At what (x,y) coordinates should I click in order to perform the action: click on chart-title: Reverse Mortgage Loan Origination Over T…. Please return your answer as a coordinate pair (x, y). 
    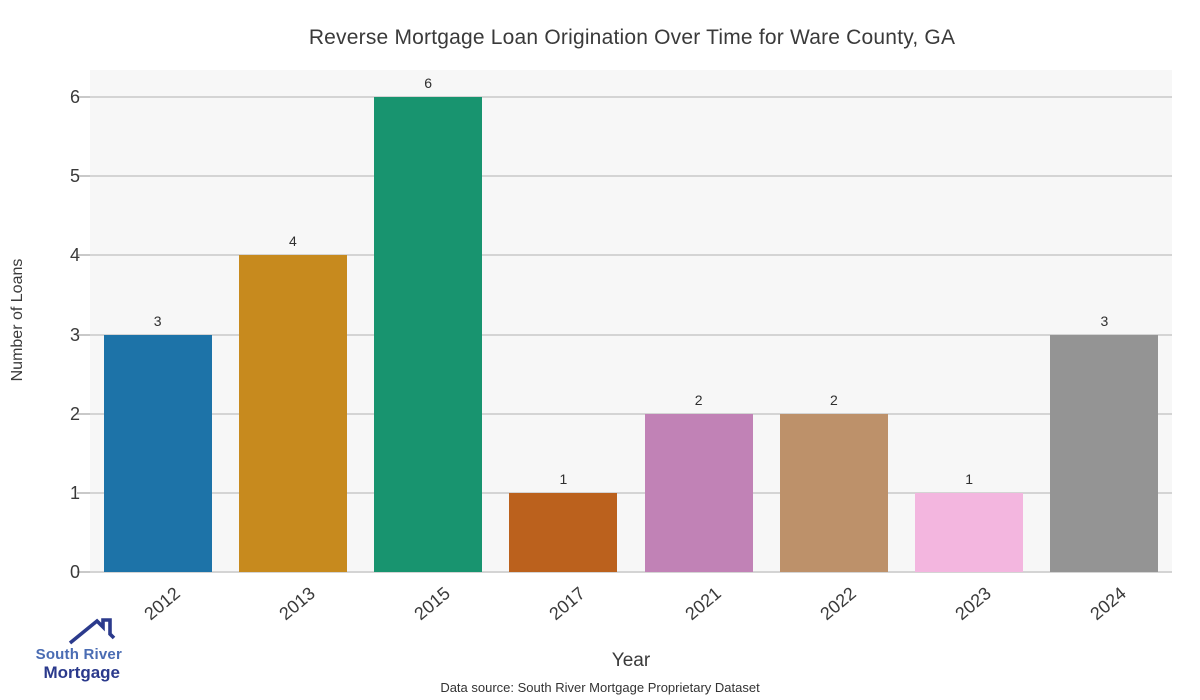
    Looking at the image, I should click on (632, 37).